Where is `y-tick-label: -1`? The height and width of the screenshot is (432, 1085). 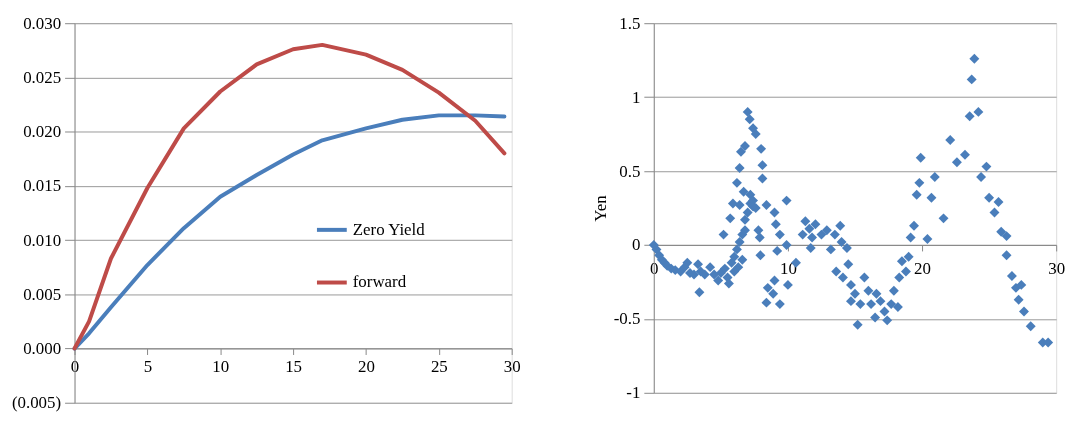
y-tick-label: -1 is located at coordinates (633, 393).